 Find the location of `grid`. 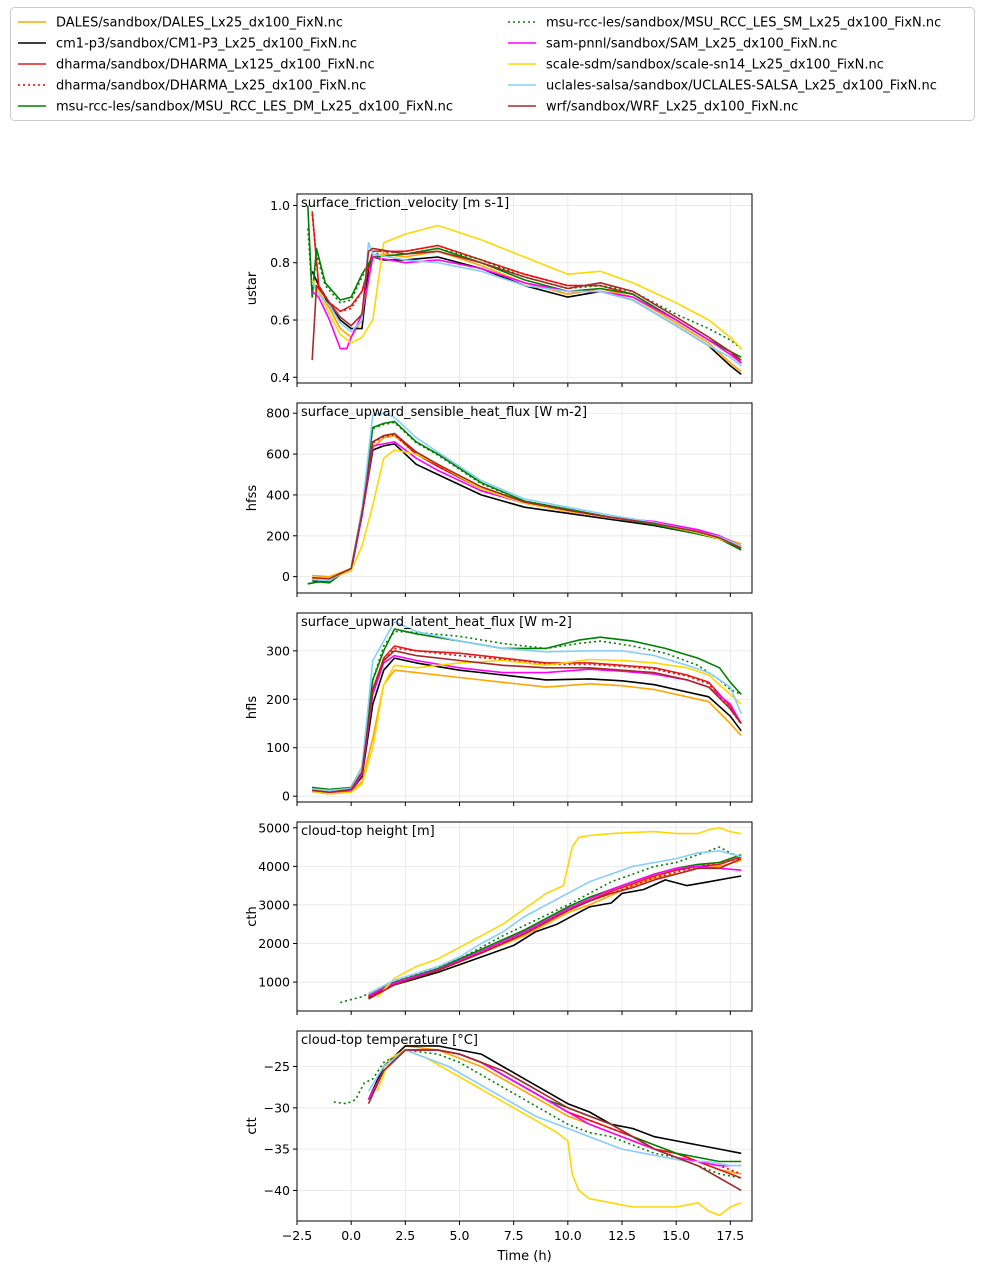

grid is located at coordinates (524, 498).